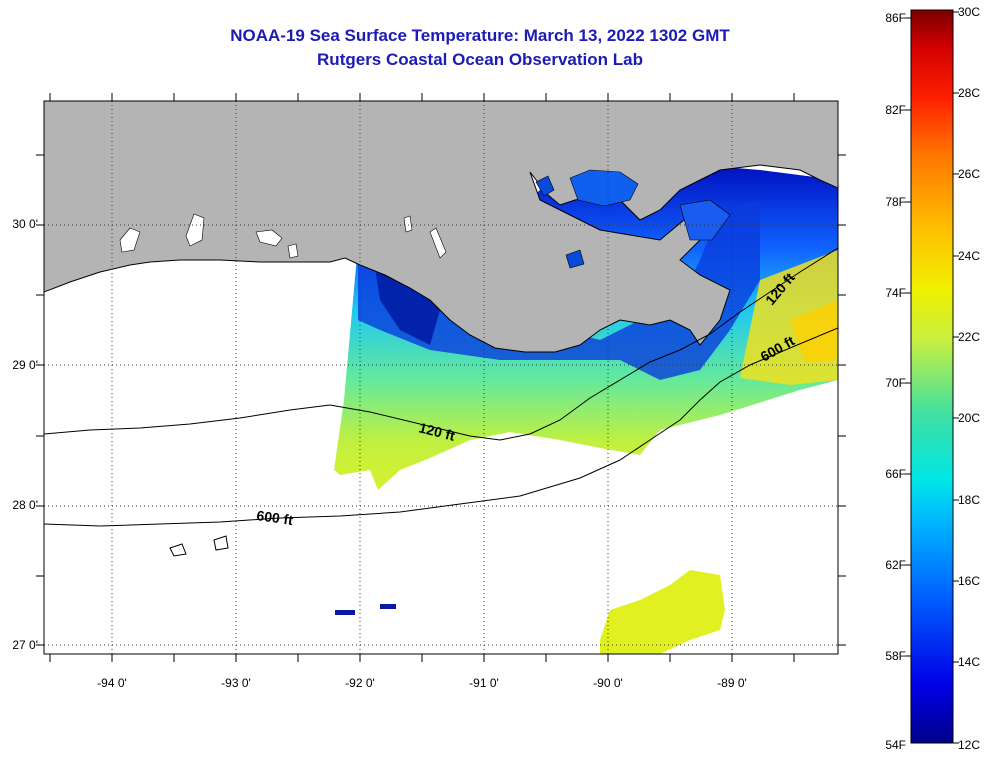 This screenshot has width=992, height=761. What do you see at coordinates (969, 12) in the screenshot?
I see `colorbar-c-label: 30C` at bounding box center [969, 12].